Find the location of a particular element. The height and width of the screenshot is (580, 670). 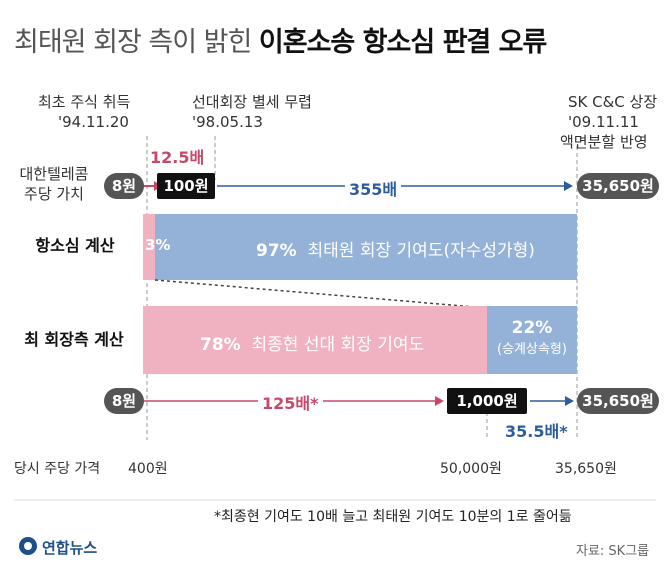

timeline-1994-date: '94.11.20 is located at coordinates (93, 122).